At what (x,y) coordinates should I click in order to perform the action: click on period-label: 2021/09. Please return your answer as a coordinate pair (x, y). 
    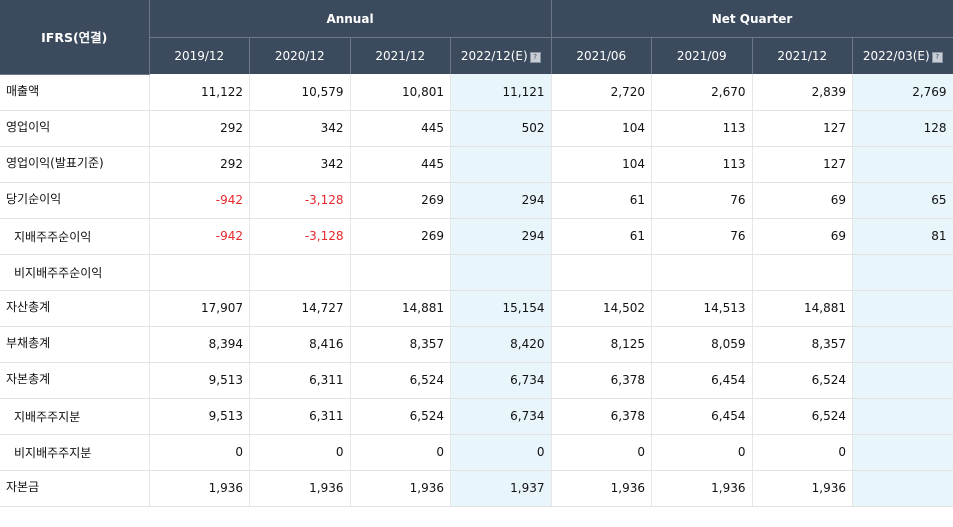
    Looking at the image, I should click on (701, 56).